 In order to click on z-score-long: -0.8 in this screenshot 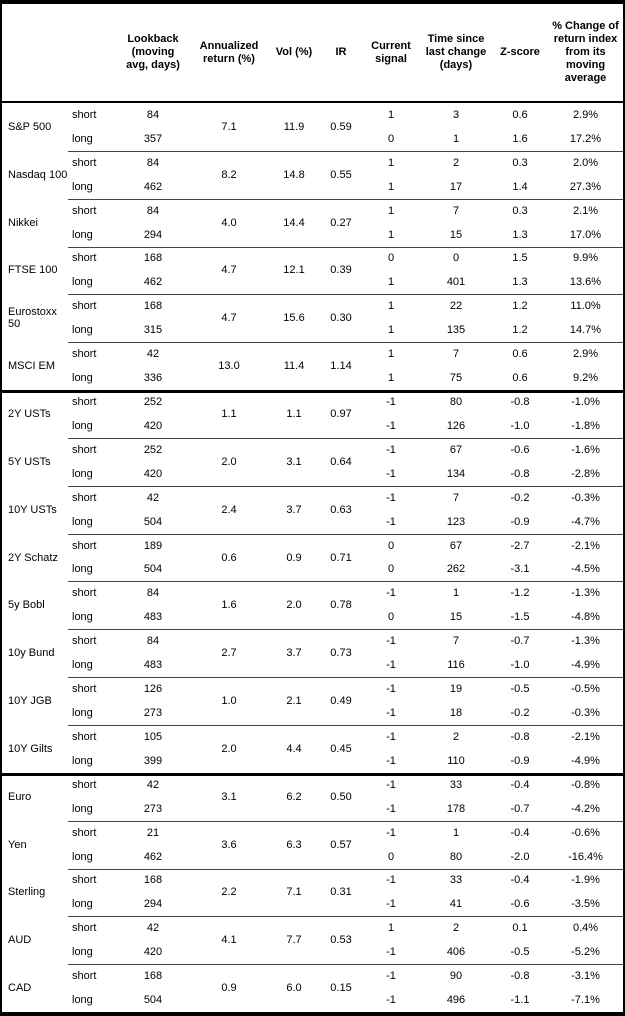, I will do `click(520, 473)`.